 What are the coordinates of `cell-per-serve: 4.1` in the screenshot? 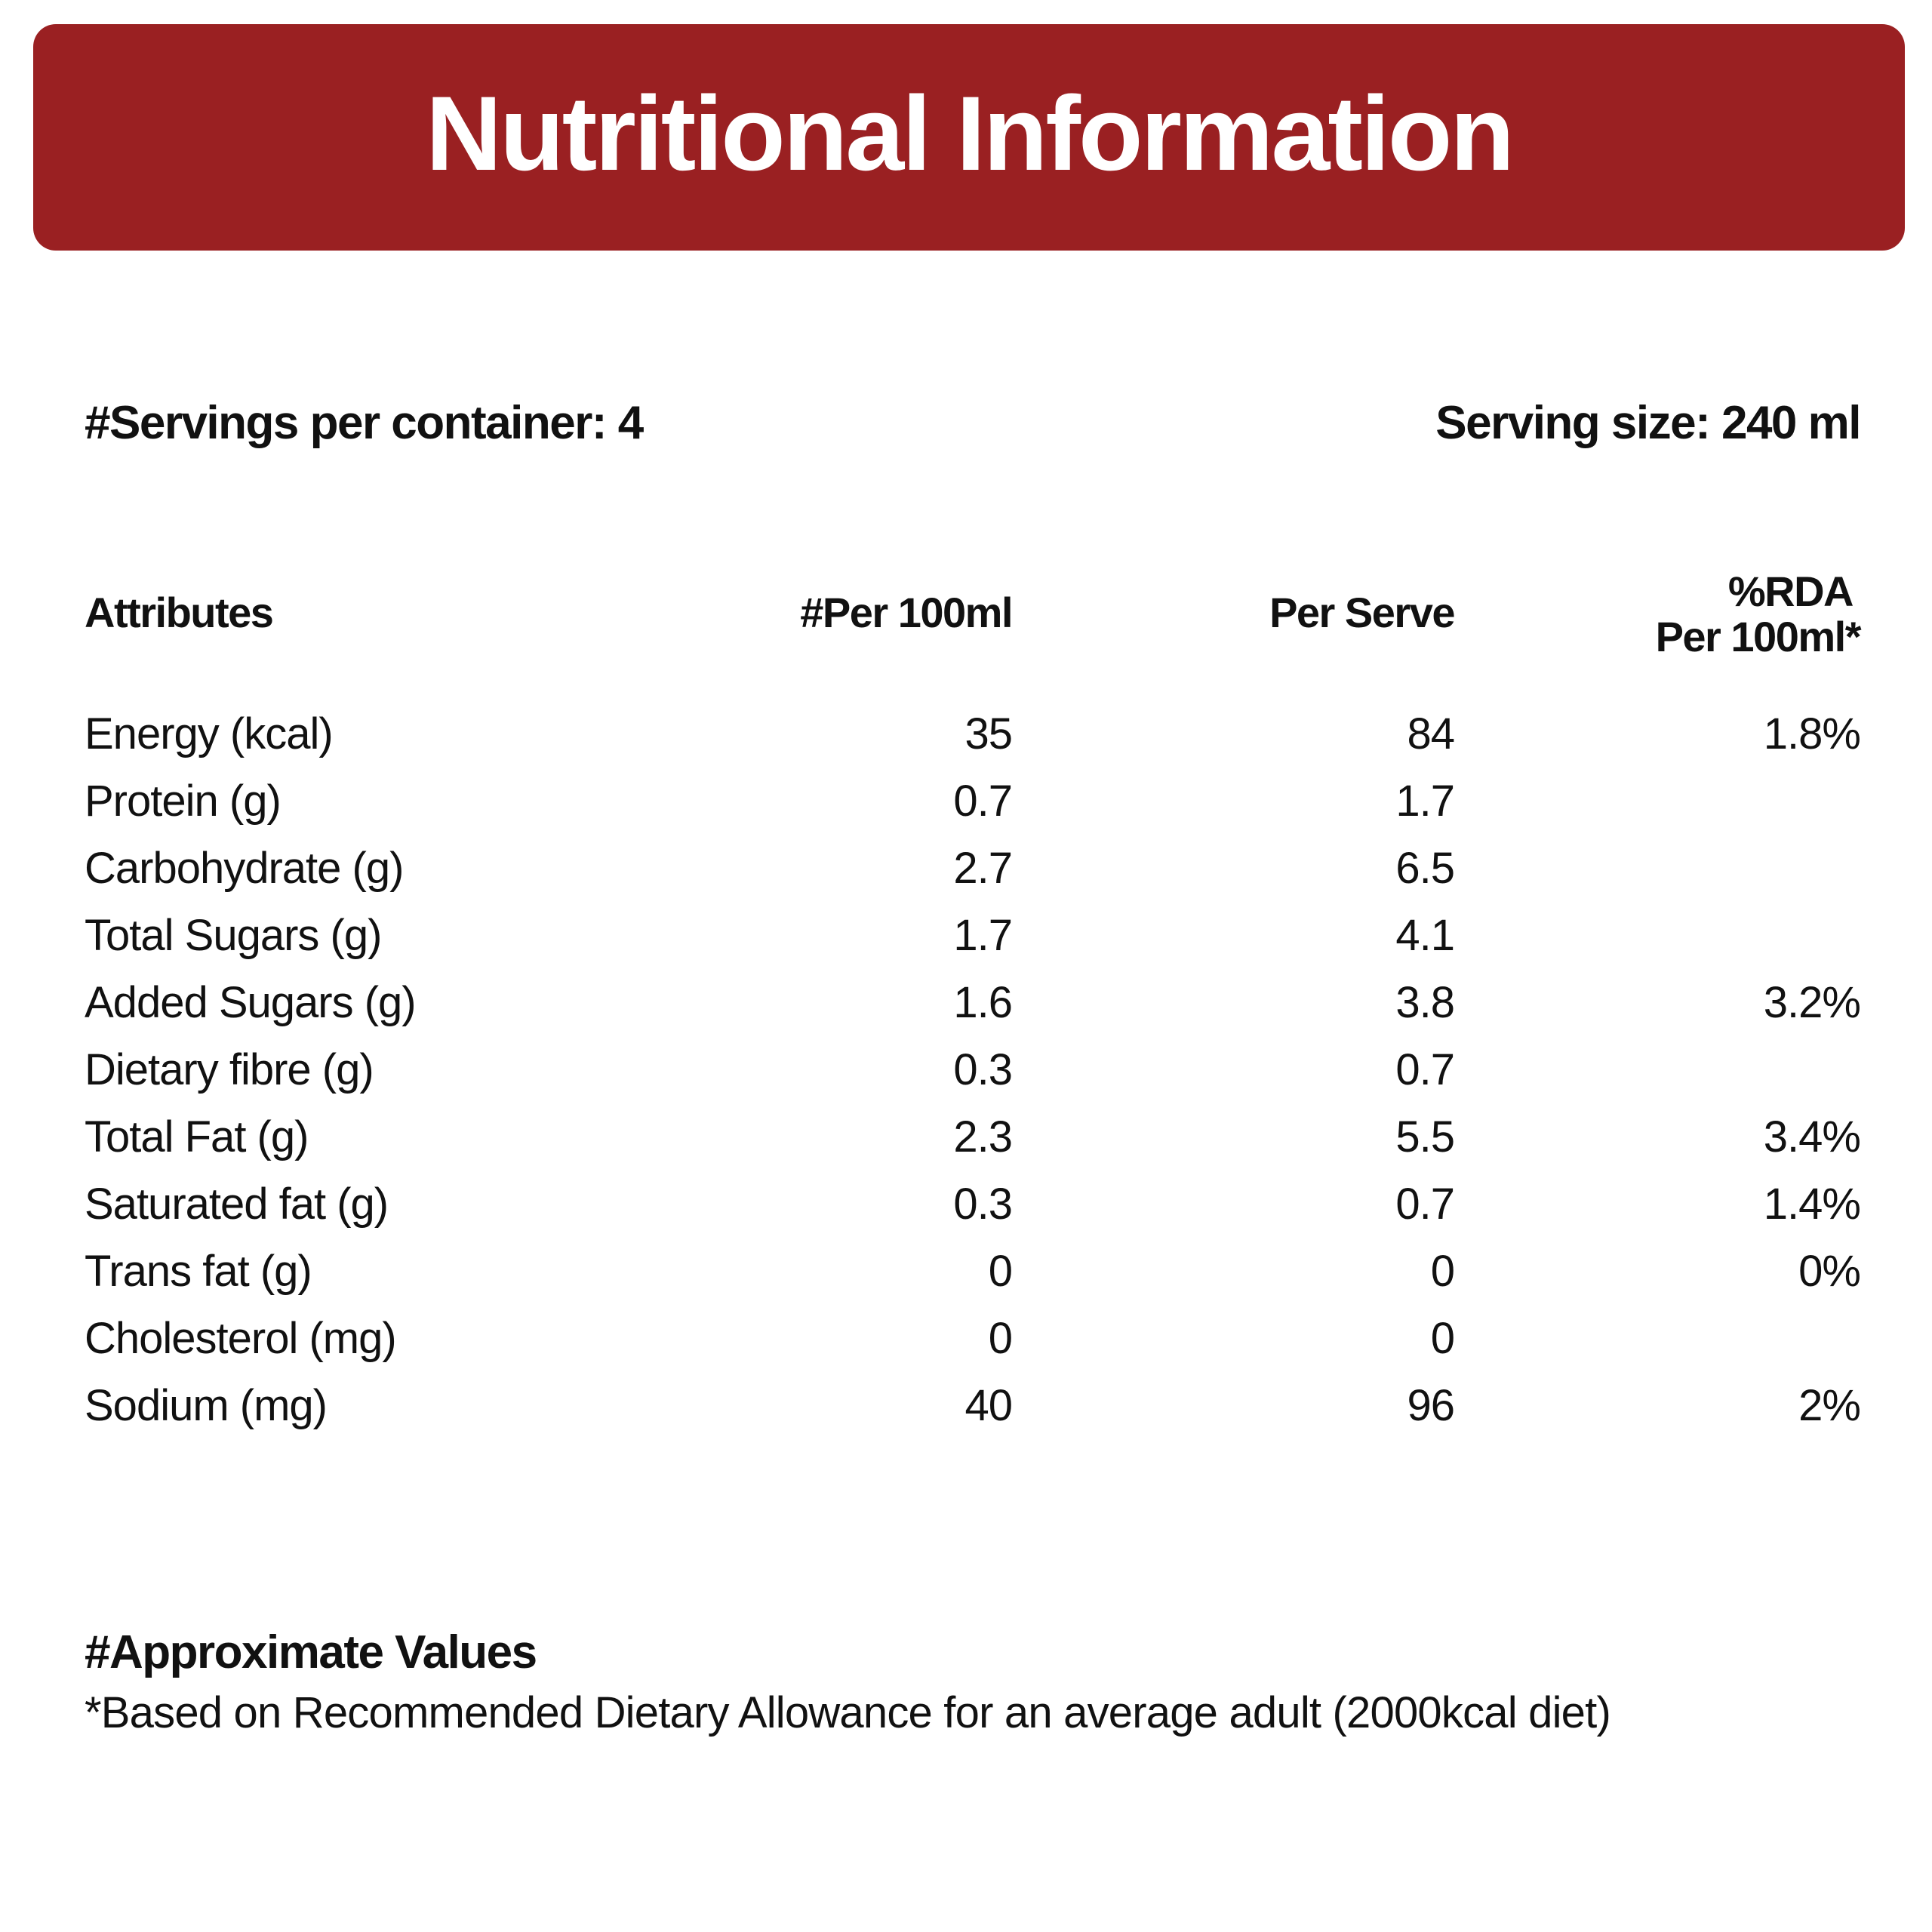 It's located at (1425, 935).